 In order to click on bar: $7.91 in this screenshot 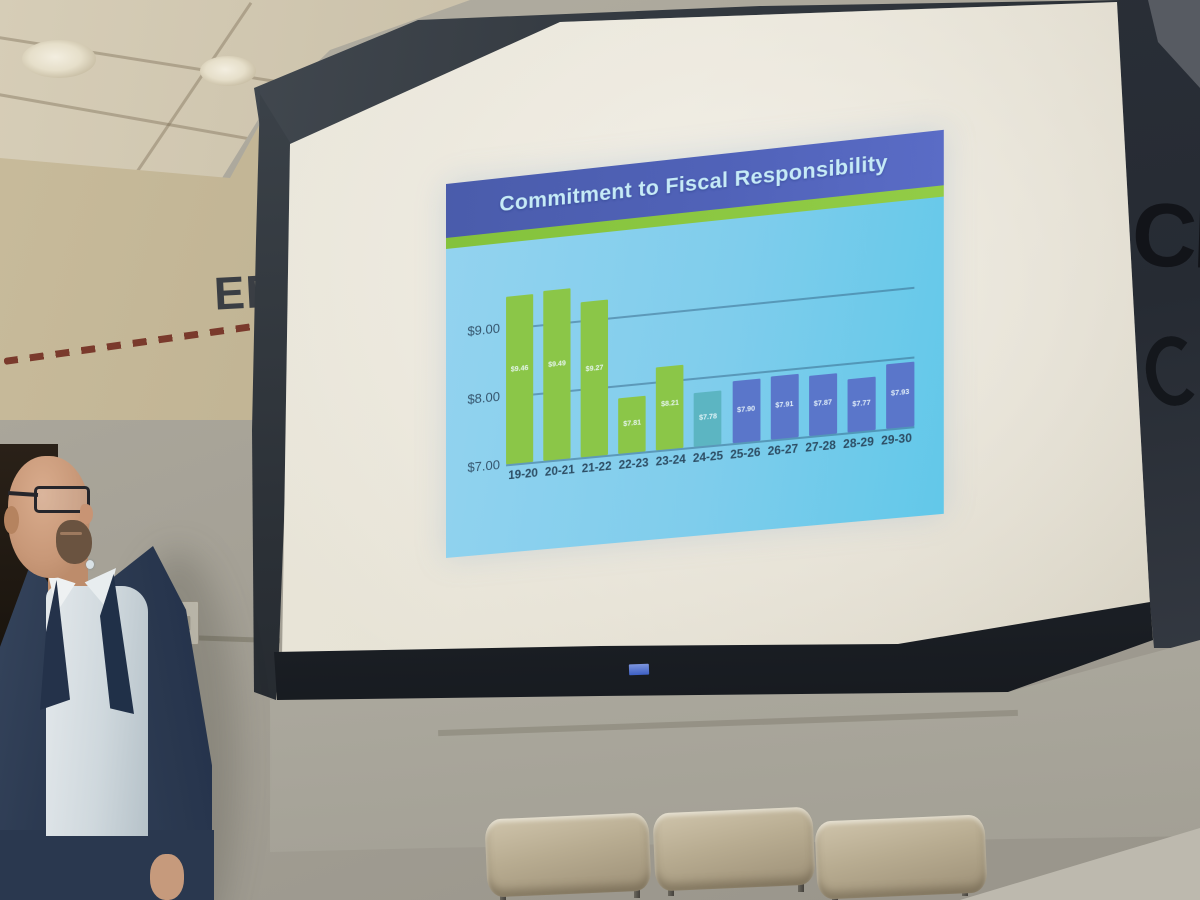, I will do `click(784, 407)`.